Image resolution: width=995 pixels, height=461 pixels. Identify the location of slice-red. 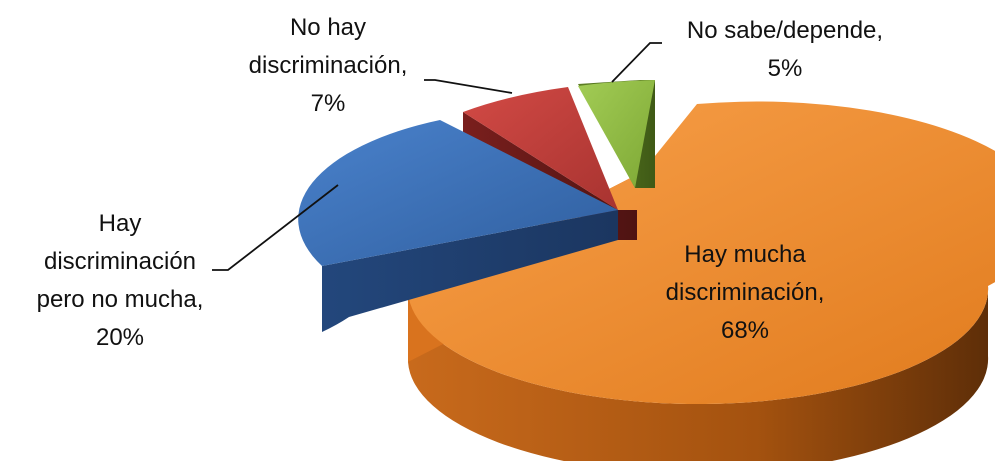
(540, 148).